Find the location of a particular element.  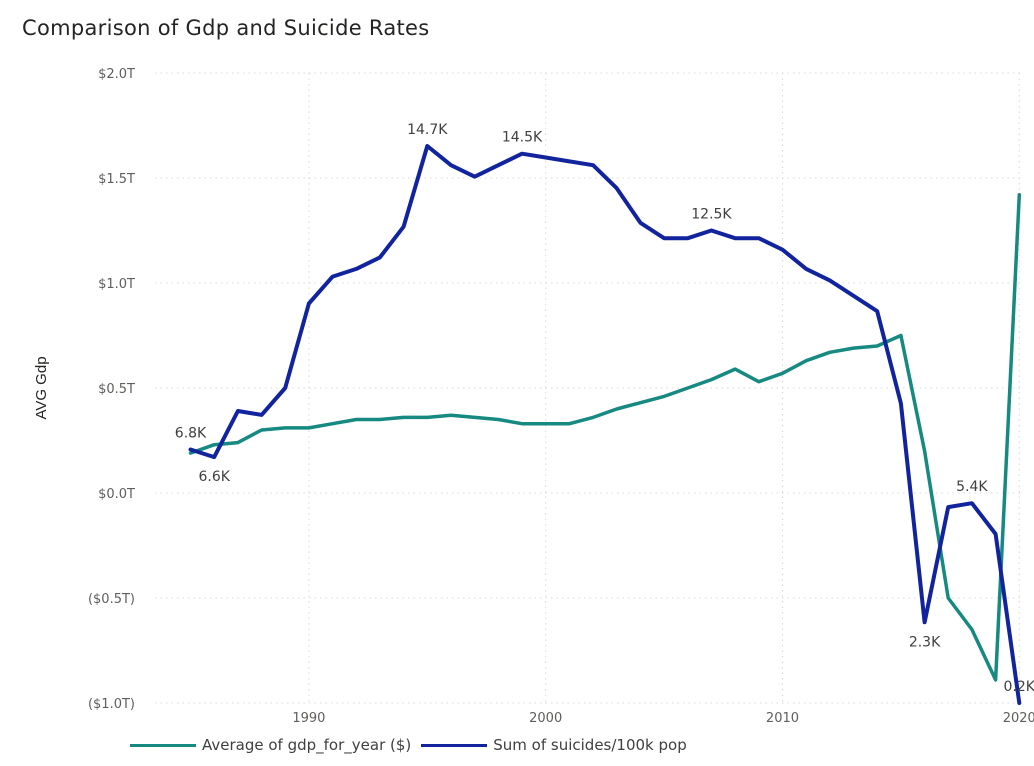

y-tick-label-6: ($1.0T) is located at coordinates (111, 704).